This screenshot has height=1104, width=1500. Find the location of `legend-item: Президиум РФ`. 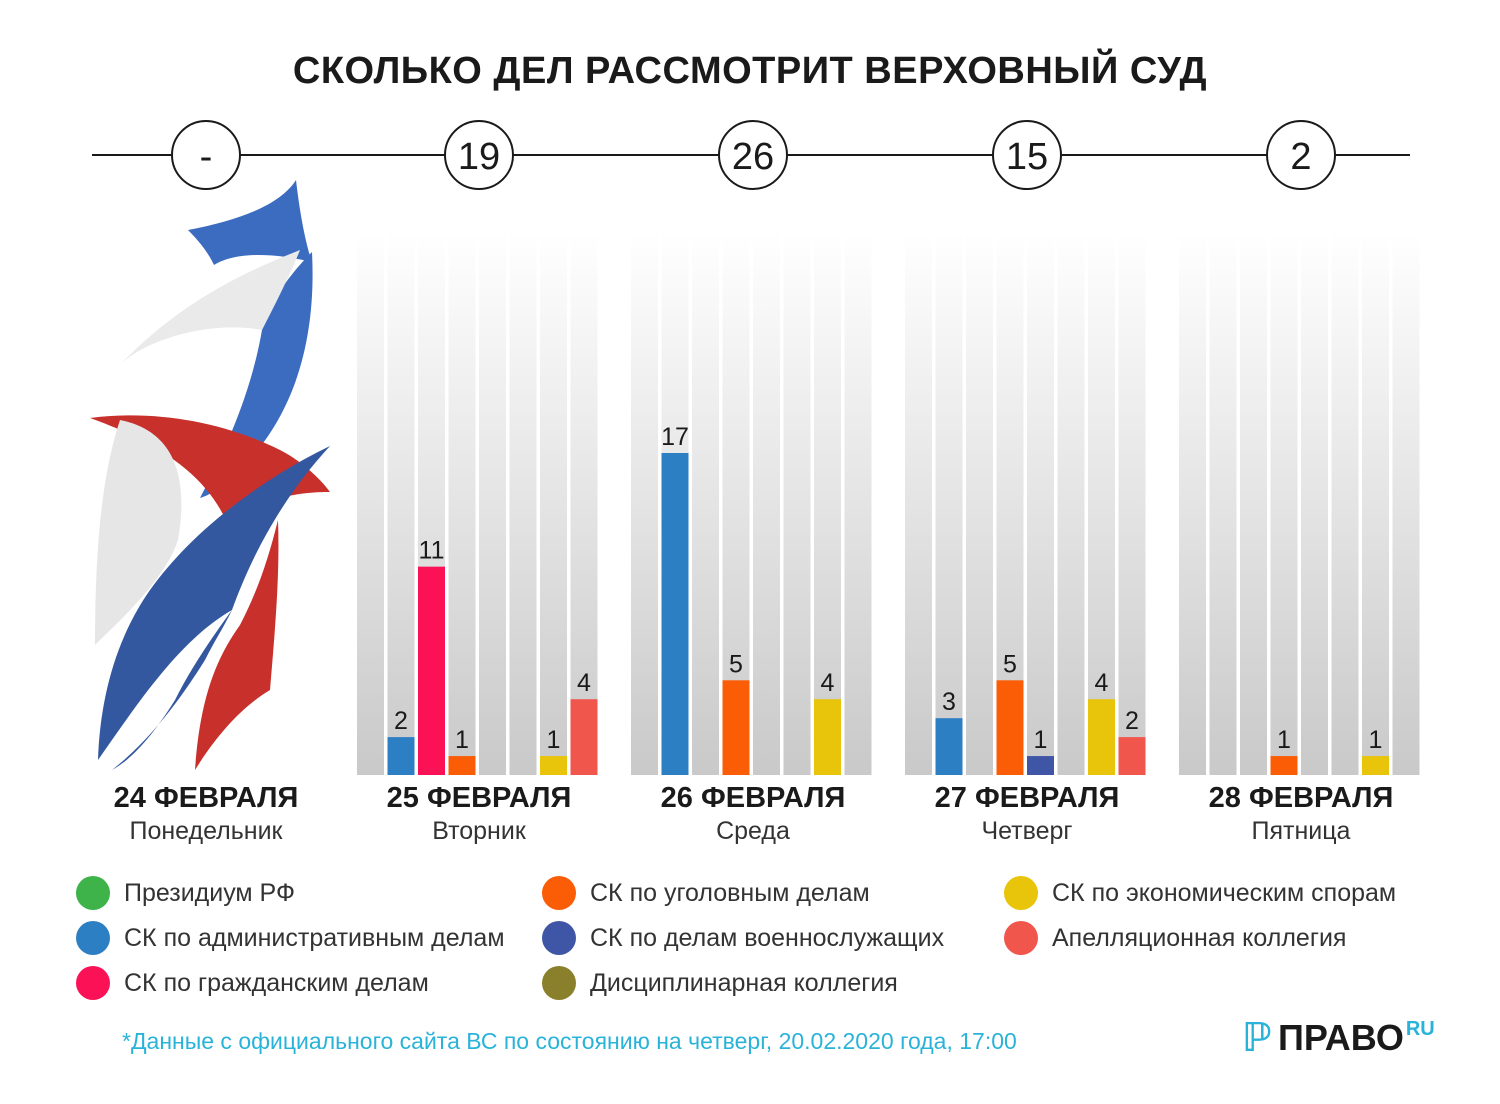

legend-item: Президиум РФ is located at coordinates (185, 893).